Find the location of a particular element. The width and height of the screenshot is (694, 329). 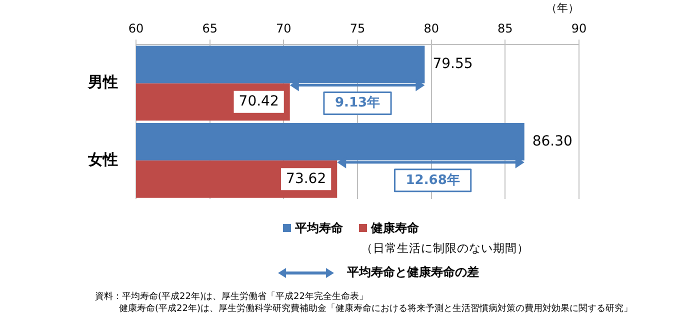

x-tick-label: 75 is located at coordinates (358, 29).